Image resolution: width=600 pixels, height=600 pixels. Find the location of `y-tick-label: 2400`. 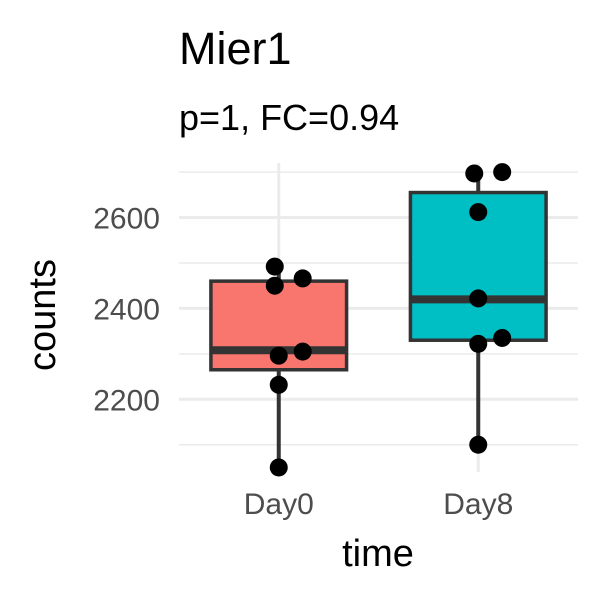

y-tick-label: 2400 is located at coordinates (126, 309).